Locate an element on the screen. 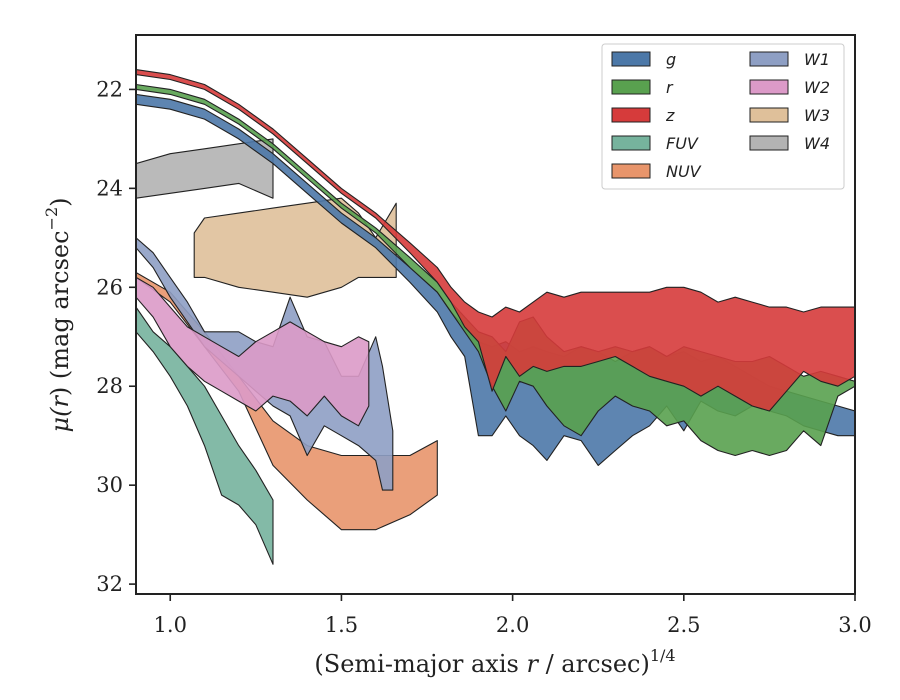  legend-swatch-w4 is located at coordinates (769, 143).